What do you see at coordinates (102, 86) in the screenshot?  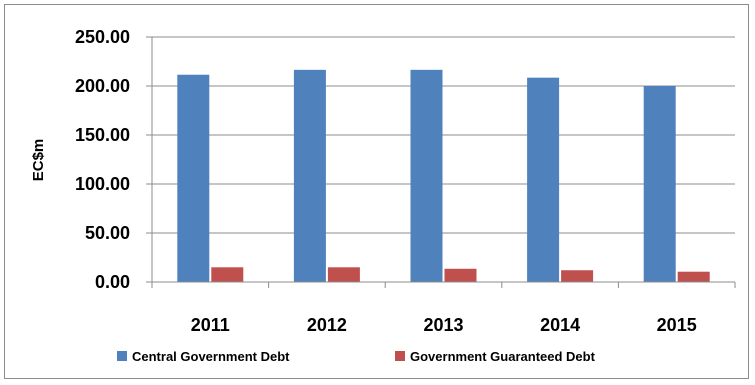 I see `y-tick-label: 200.00` at bounding box center [102, 86].